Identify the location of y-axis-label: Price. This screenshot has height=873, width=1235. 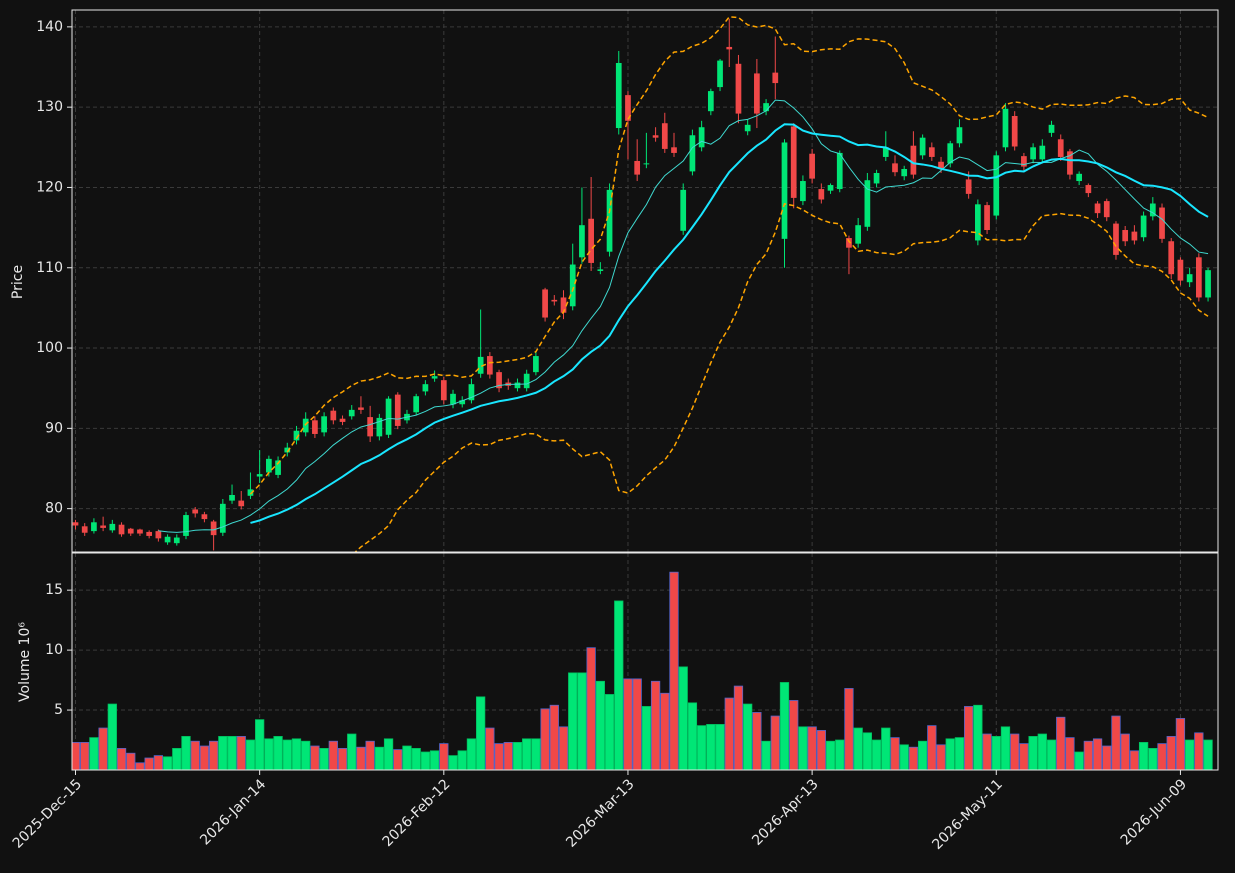
(18, 282).